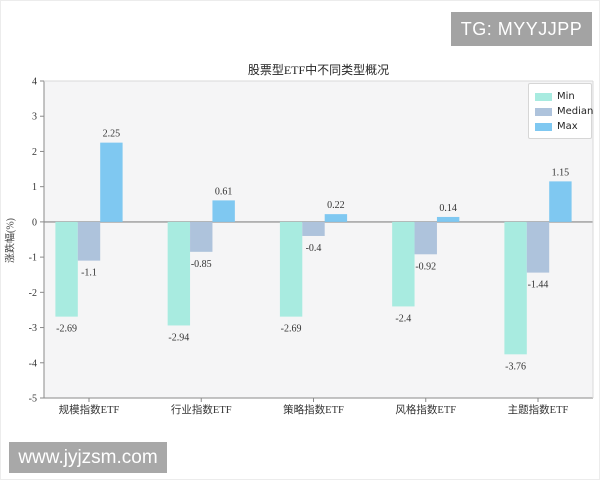 The width and height of the screenshot is (600, 480). I want to click on y-tick-label: -5, so click(33, 399).